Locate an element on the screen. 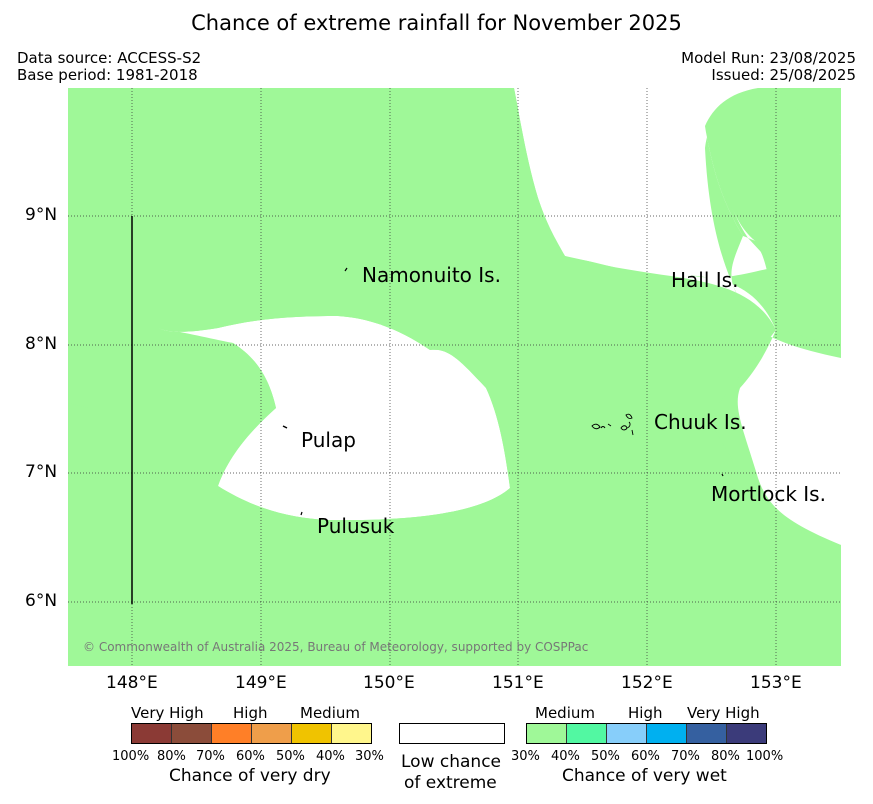 Image resolution: width=873 pixels, height=804 pixels. data-source-label: Data source: ACCESS-S2 is located at coordinates (109, 58).